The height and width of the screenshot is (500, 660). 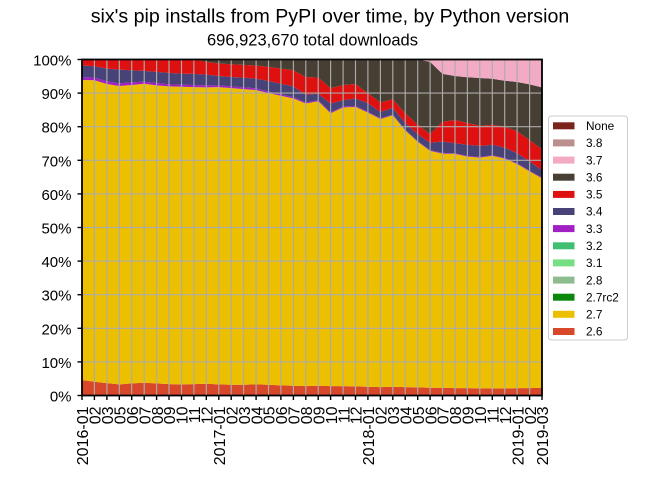 What do you see at coordinates (594, 229) in the screenshot?
I see `svg-text: 3.3` at bounding box center [594, 229].